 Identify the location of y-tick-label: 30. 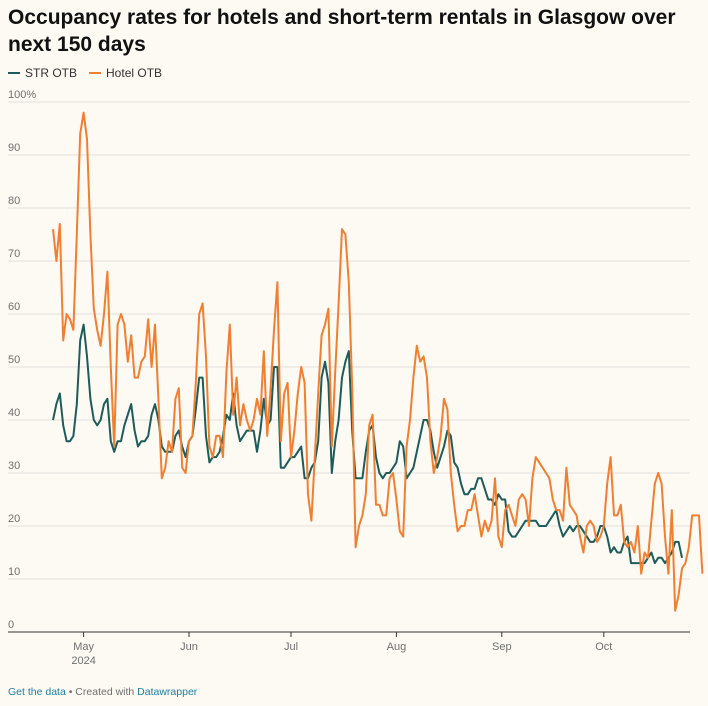
(14, 466).